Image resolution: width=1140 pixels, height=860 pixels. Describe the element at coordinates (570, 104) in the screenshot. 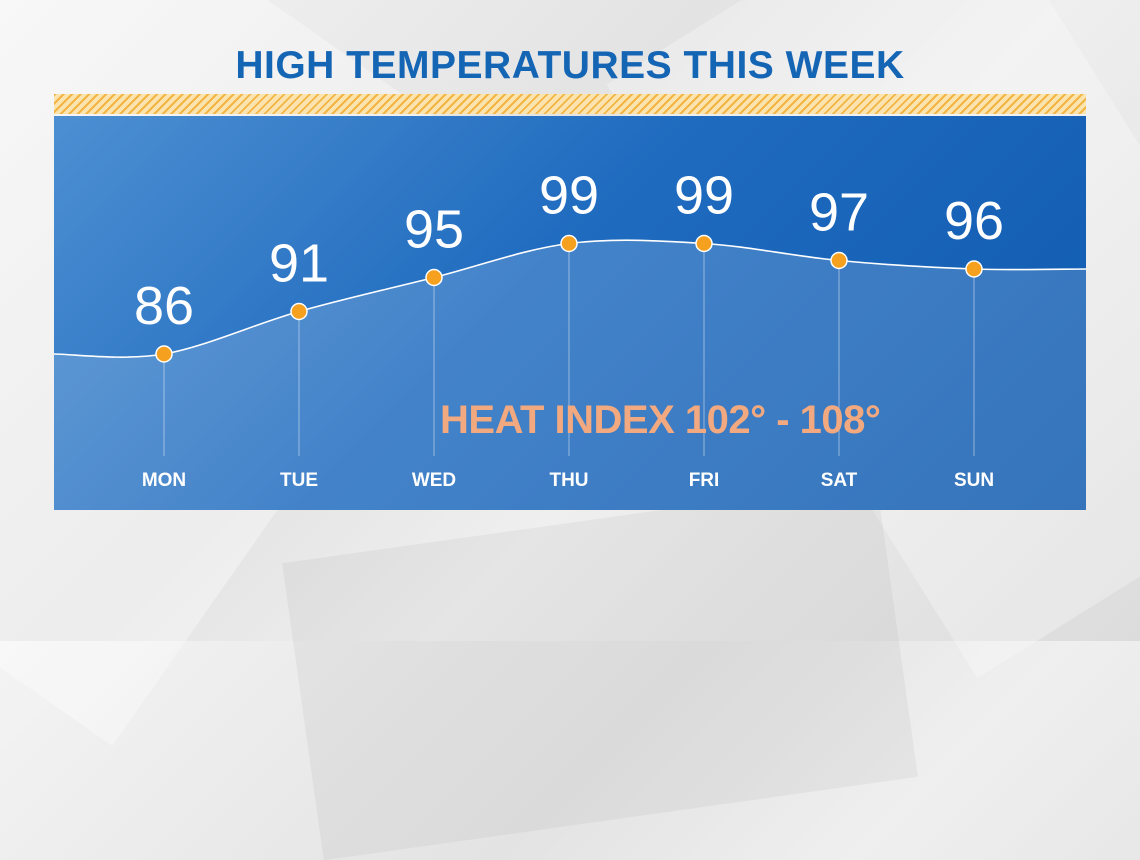

I see `hatched-divider` at that location.